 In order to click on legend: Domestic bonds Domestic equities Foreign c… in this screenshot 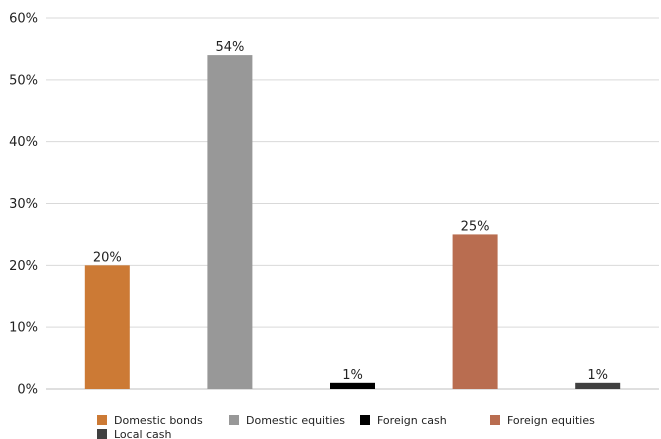, I will do `click(346, 426)`.